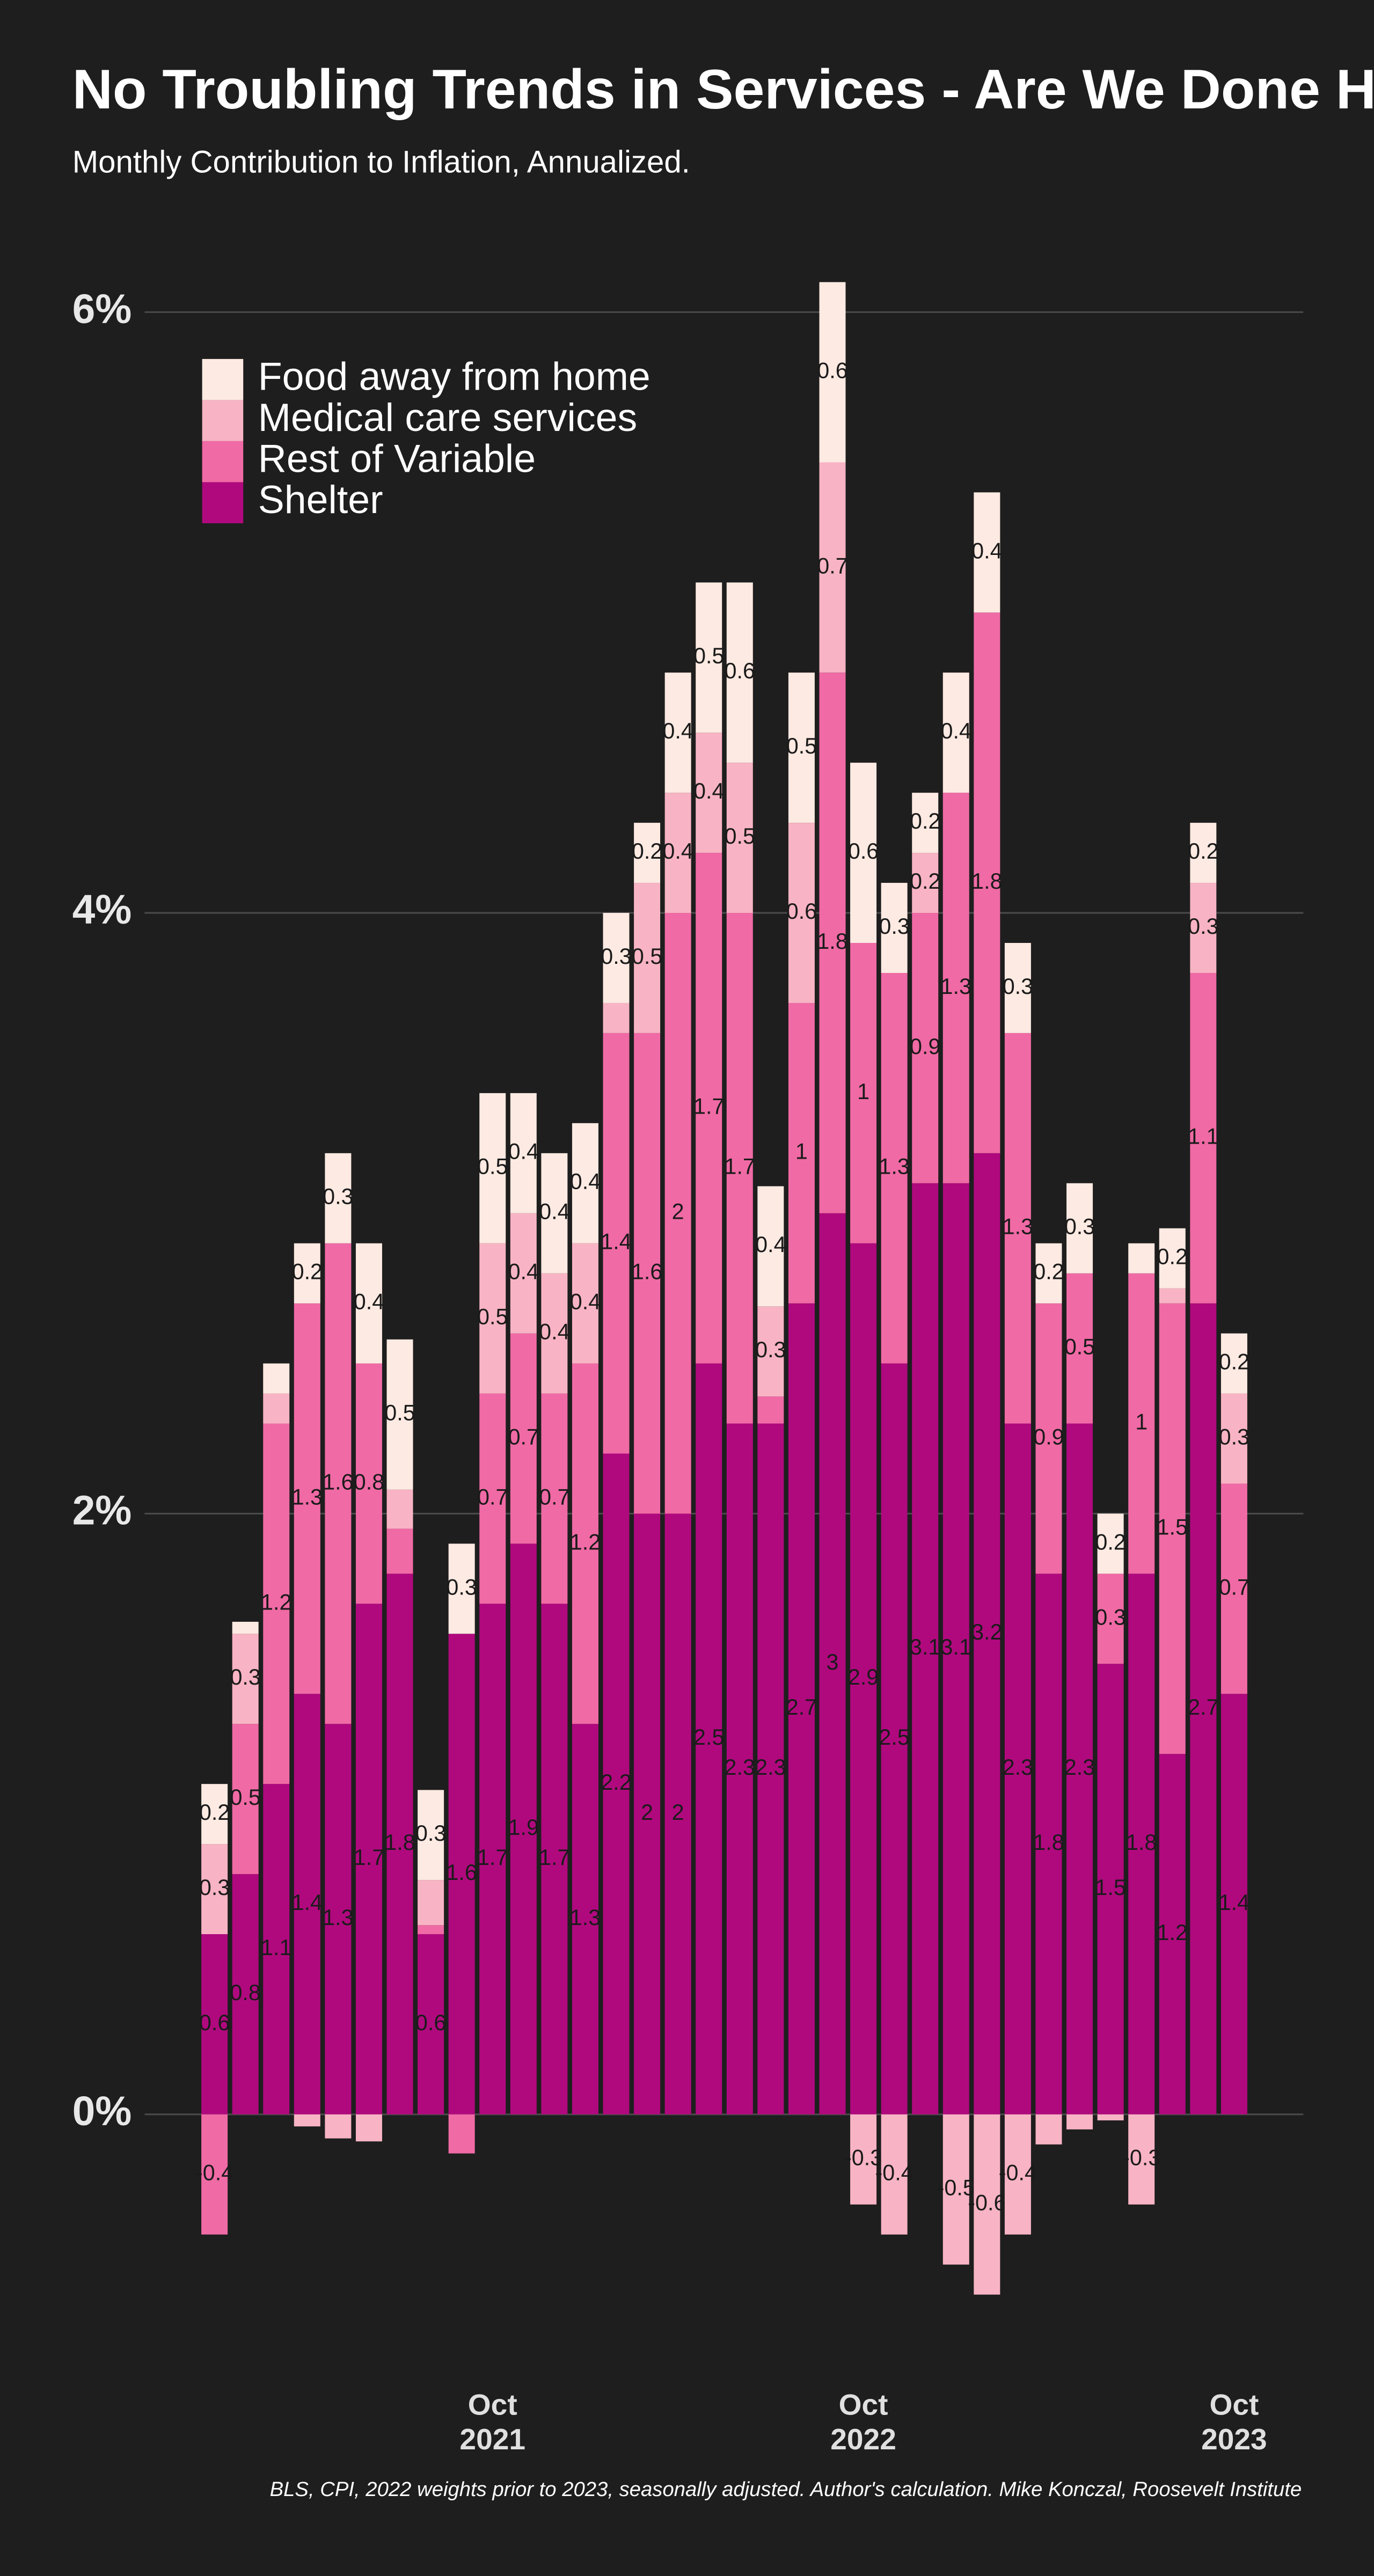 The height and width of the screenshot is (2576, 1374). I want to click on legend-label: Rest of Variable, so click(397, 458).